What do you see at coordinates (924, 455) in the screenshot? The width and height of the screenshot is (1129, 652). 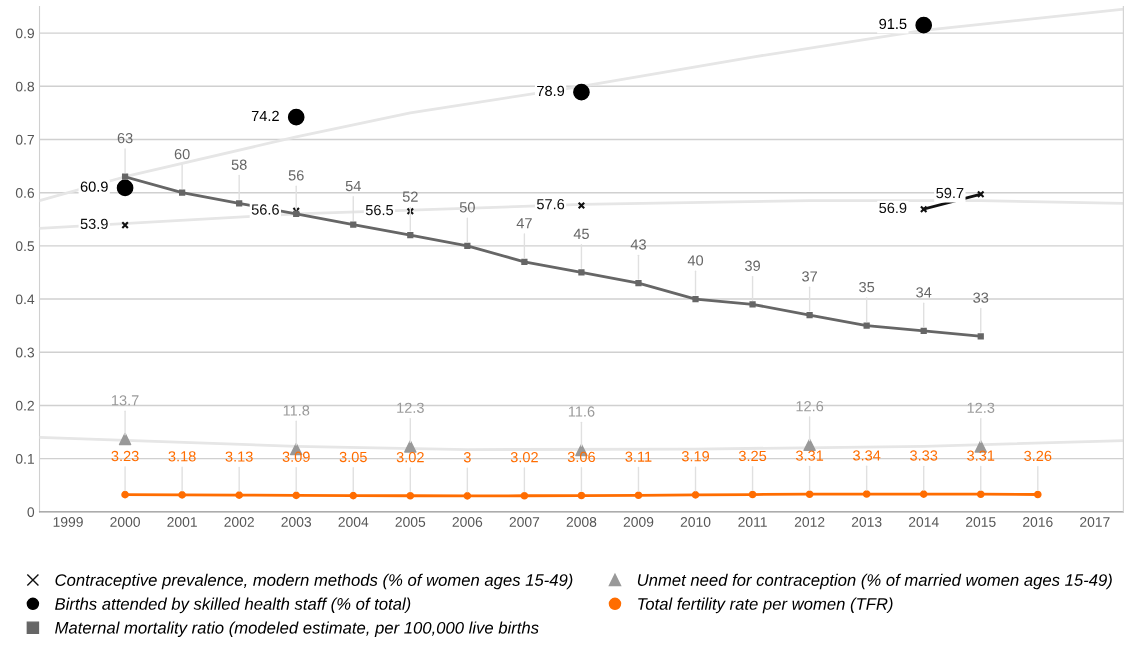 I see `data-label: 3.33` at bounding box center [924, 455].